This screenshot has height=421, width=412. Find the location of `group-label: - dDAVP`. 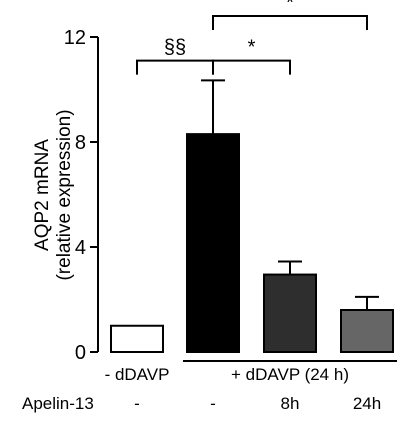

group-label: - dDAVP is located at coordinates (137, 374).